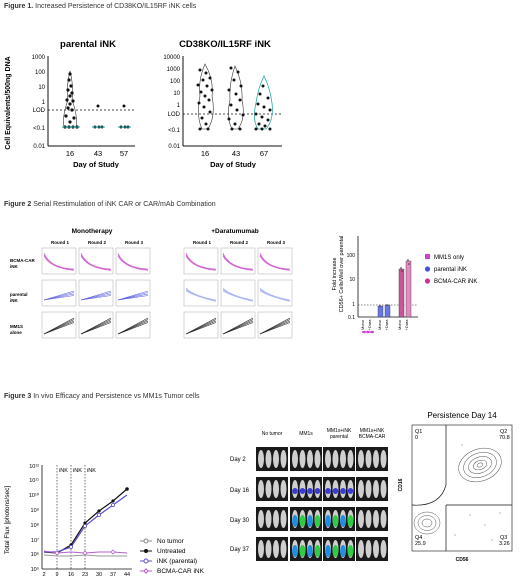  What do you see at coordinates (171, 551) in the screenshot?
I see `svg-text: Untreated` at bounding box center [171, 551].